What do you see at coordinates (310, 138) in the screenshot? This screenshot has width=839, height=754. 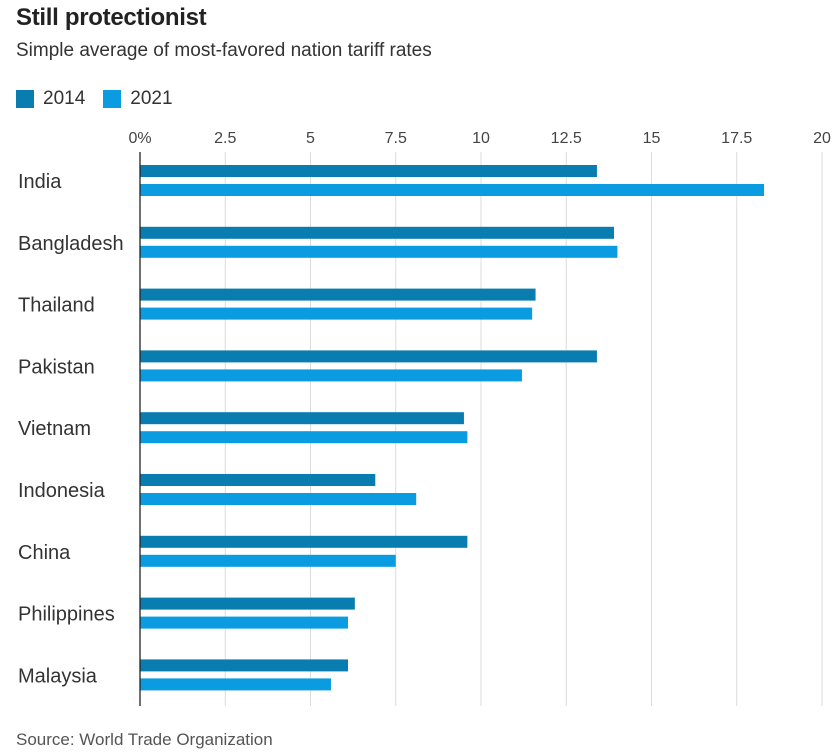 I see `x-tick-label: 5` at bounding box center [310, 138].